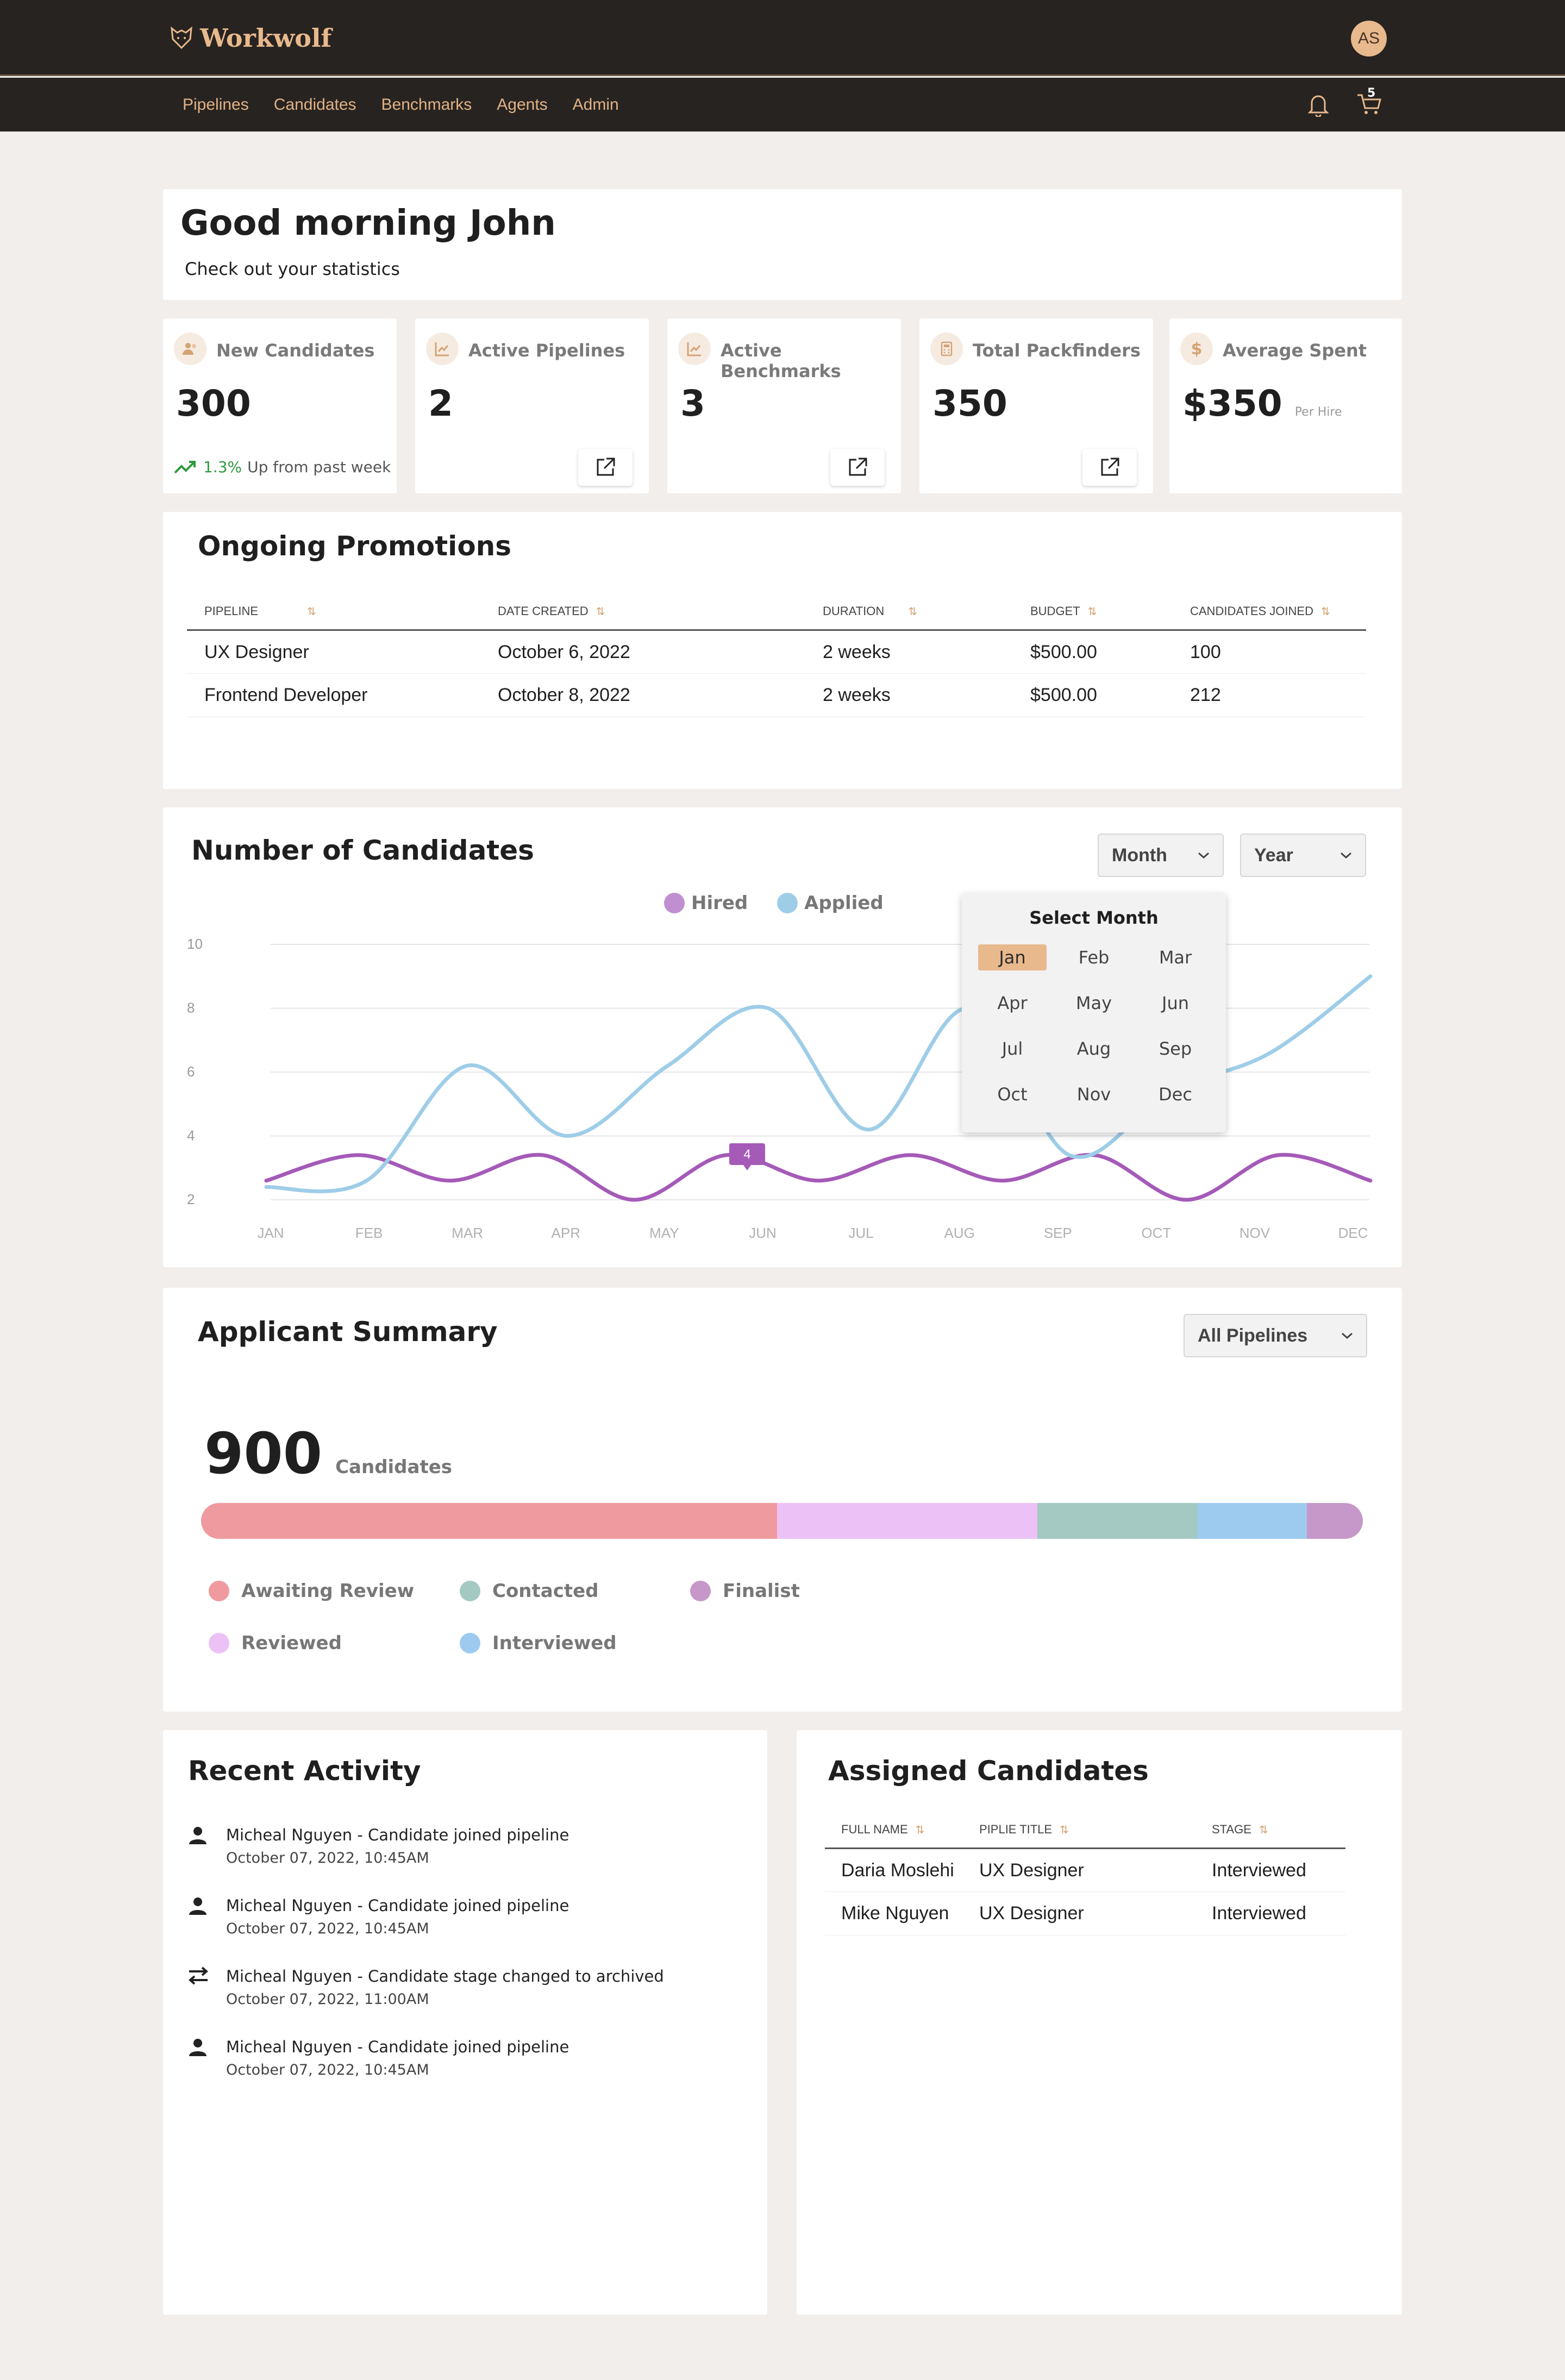 The height and width of the screenshot is (2380, 1565). Describe the element at coordinates (195, 944) in the screenshot. I see `y-tick-label: 10` at that location.